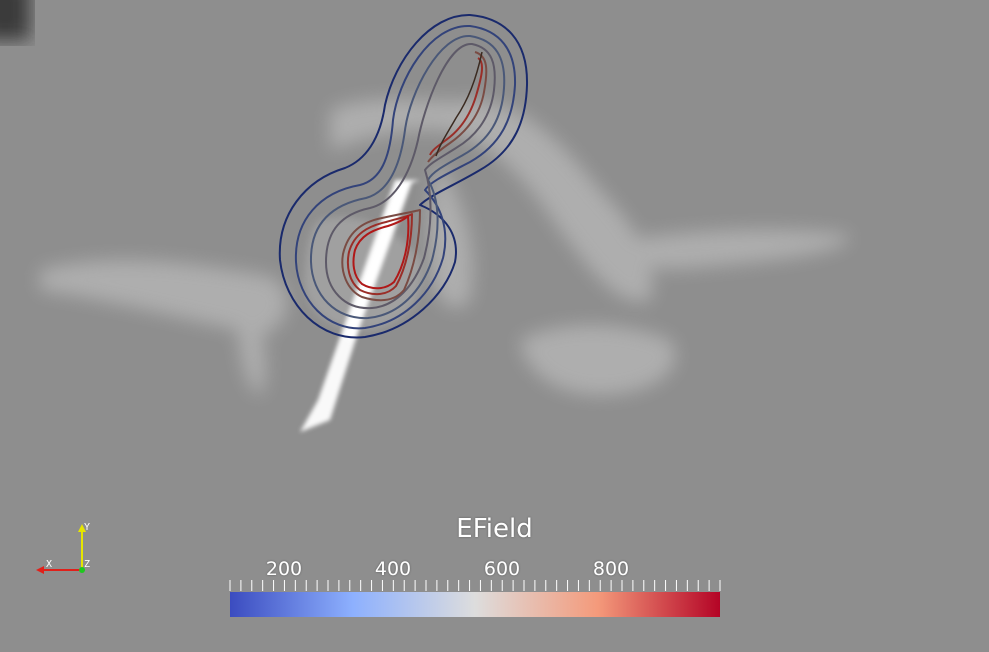 This screenshot has height=652, width=989. What do you see at coordinates (87, 564) in the screenshot?
I see `z-axis-label: Z` at bounding box center [87, 564].